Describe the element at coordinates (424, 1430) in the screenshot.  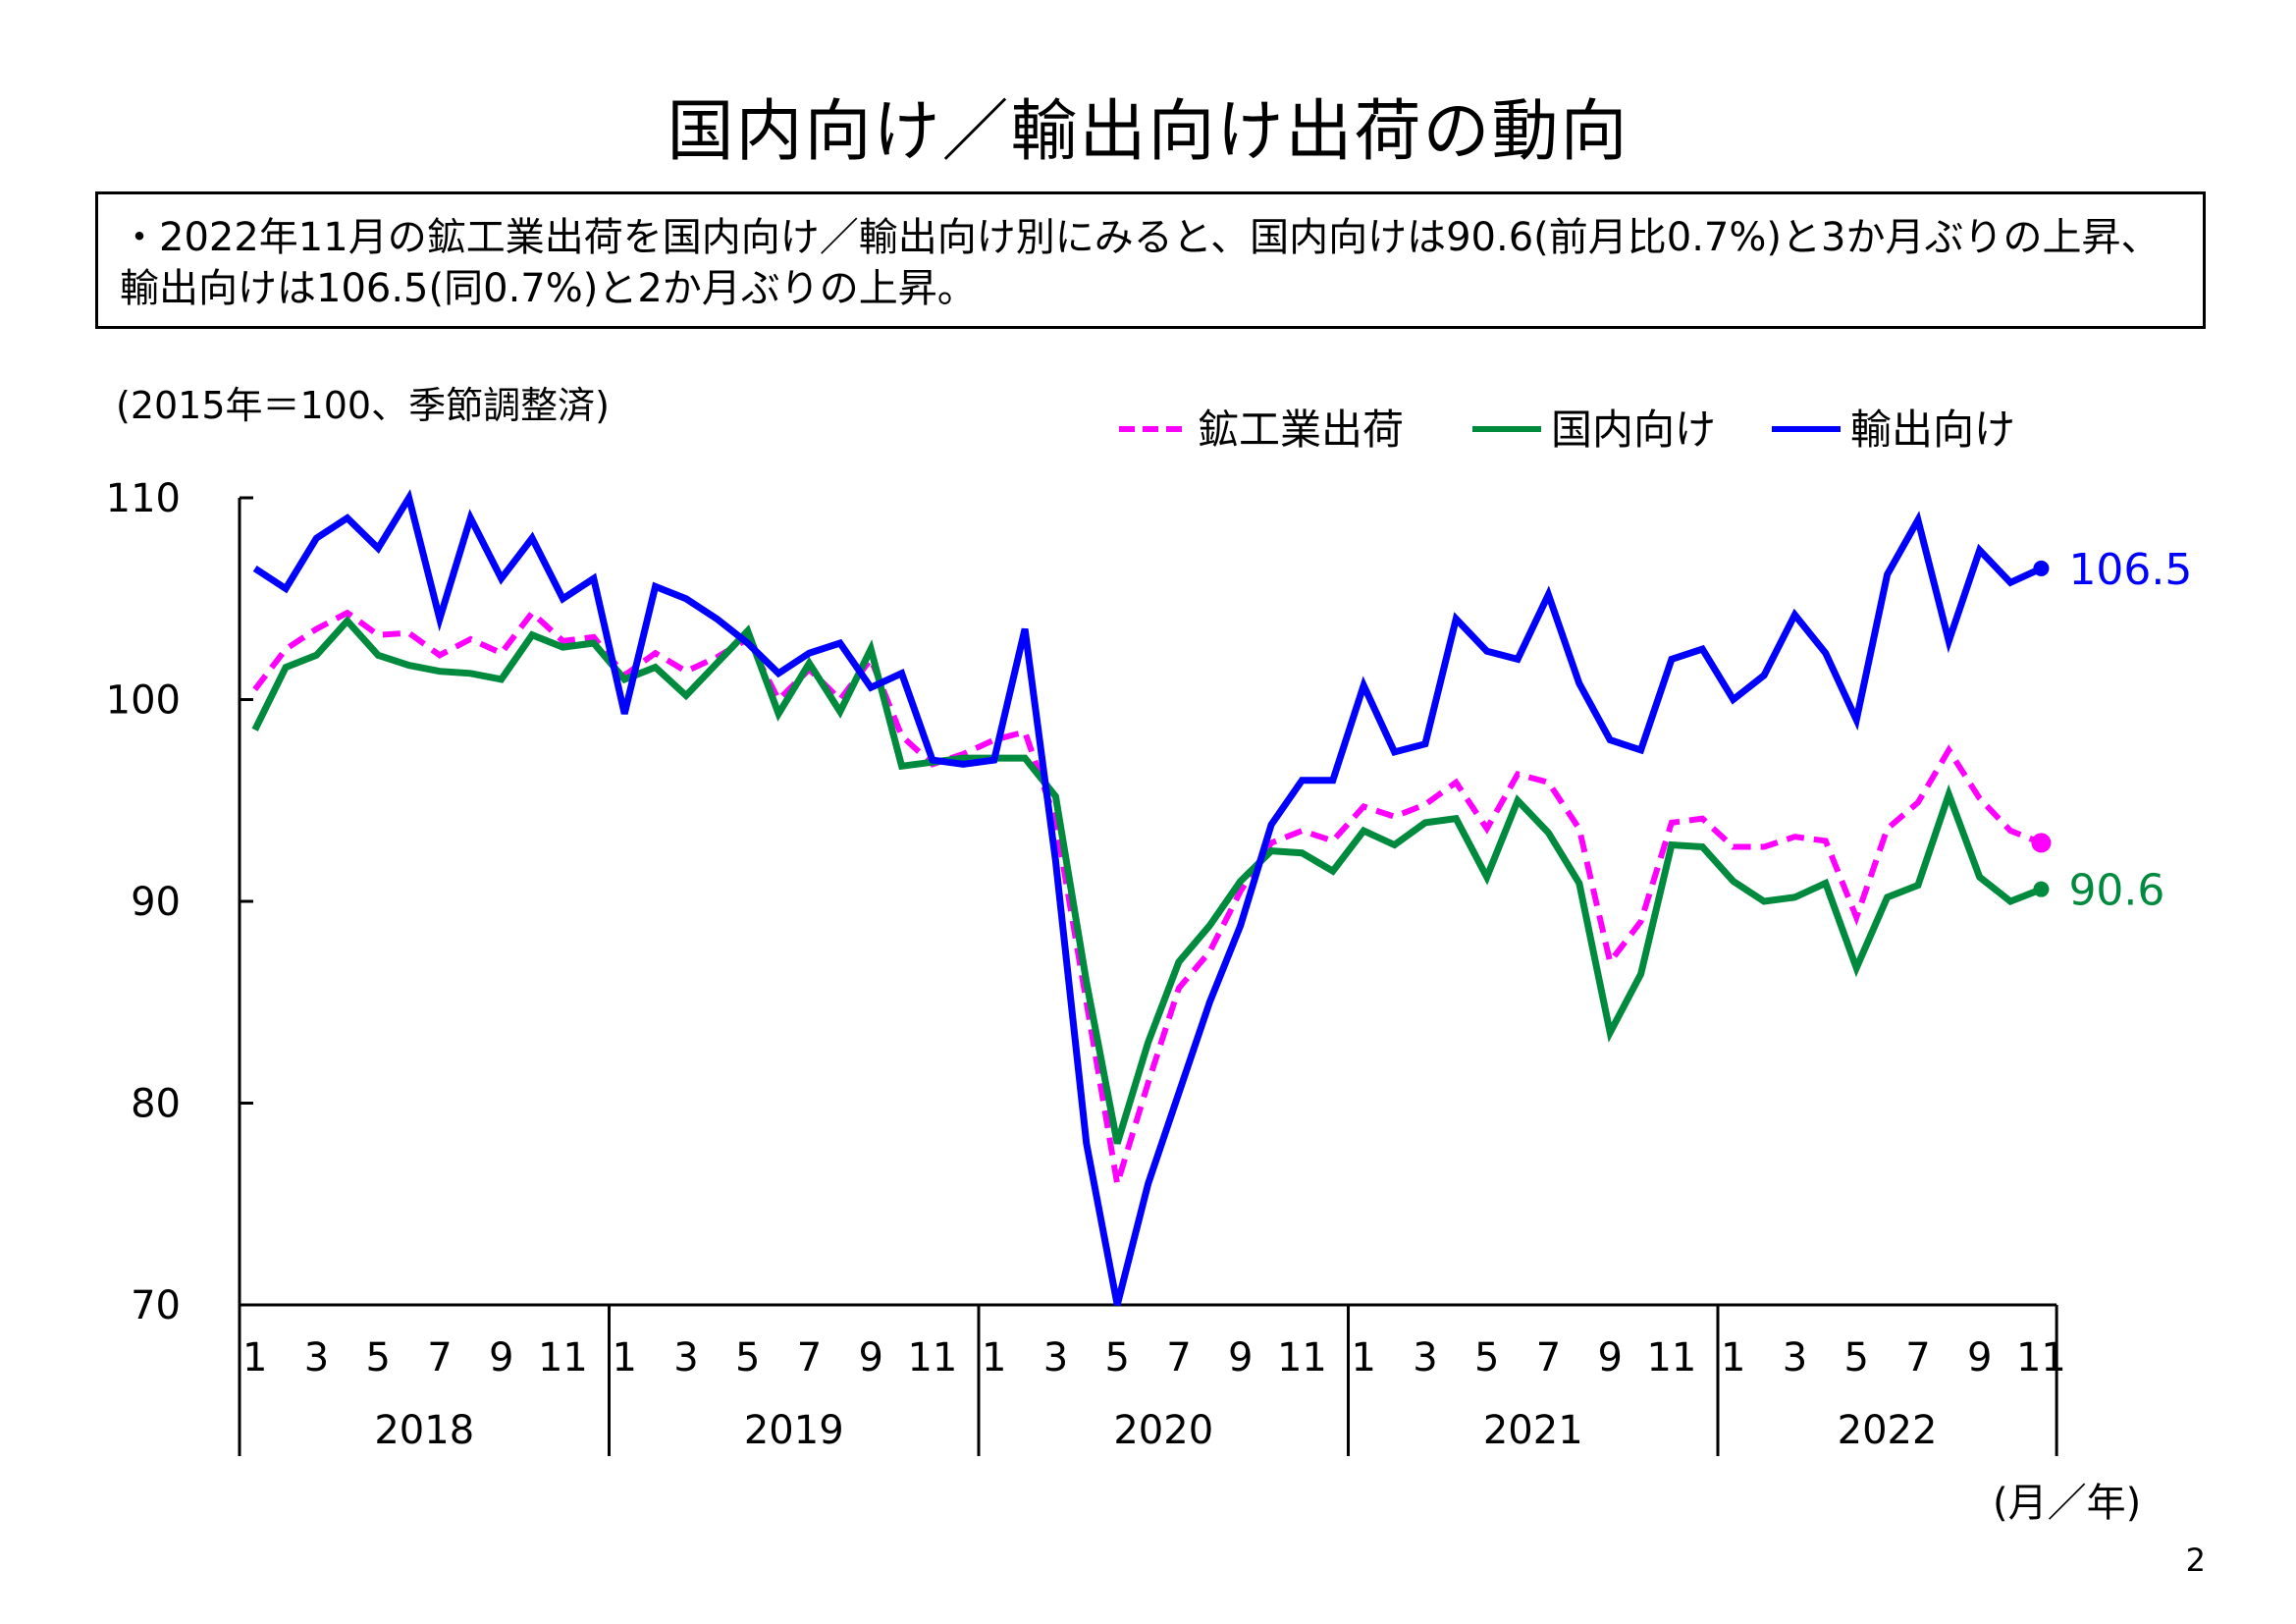
I see `year-label: 2018` at that location.